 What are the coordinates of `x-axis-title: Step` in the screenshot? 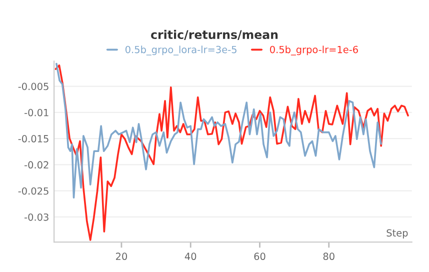 It's located at (397, 233).